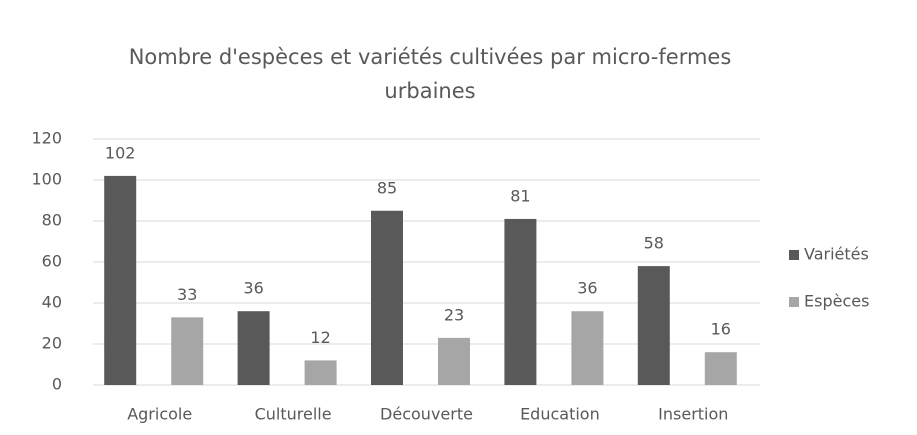 Image resolution: width=917 pixels, height=435 pixels. I want to click on legend-label: Variétés, so click(836, 254).